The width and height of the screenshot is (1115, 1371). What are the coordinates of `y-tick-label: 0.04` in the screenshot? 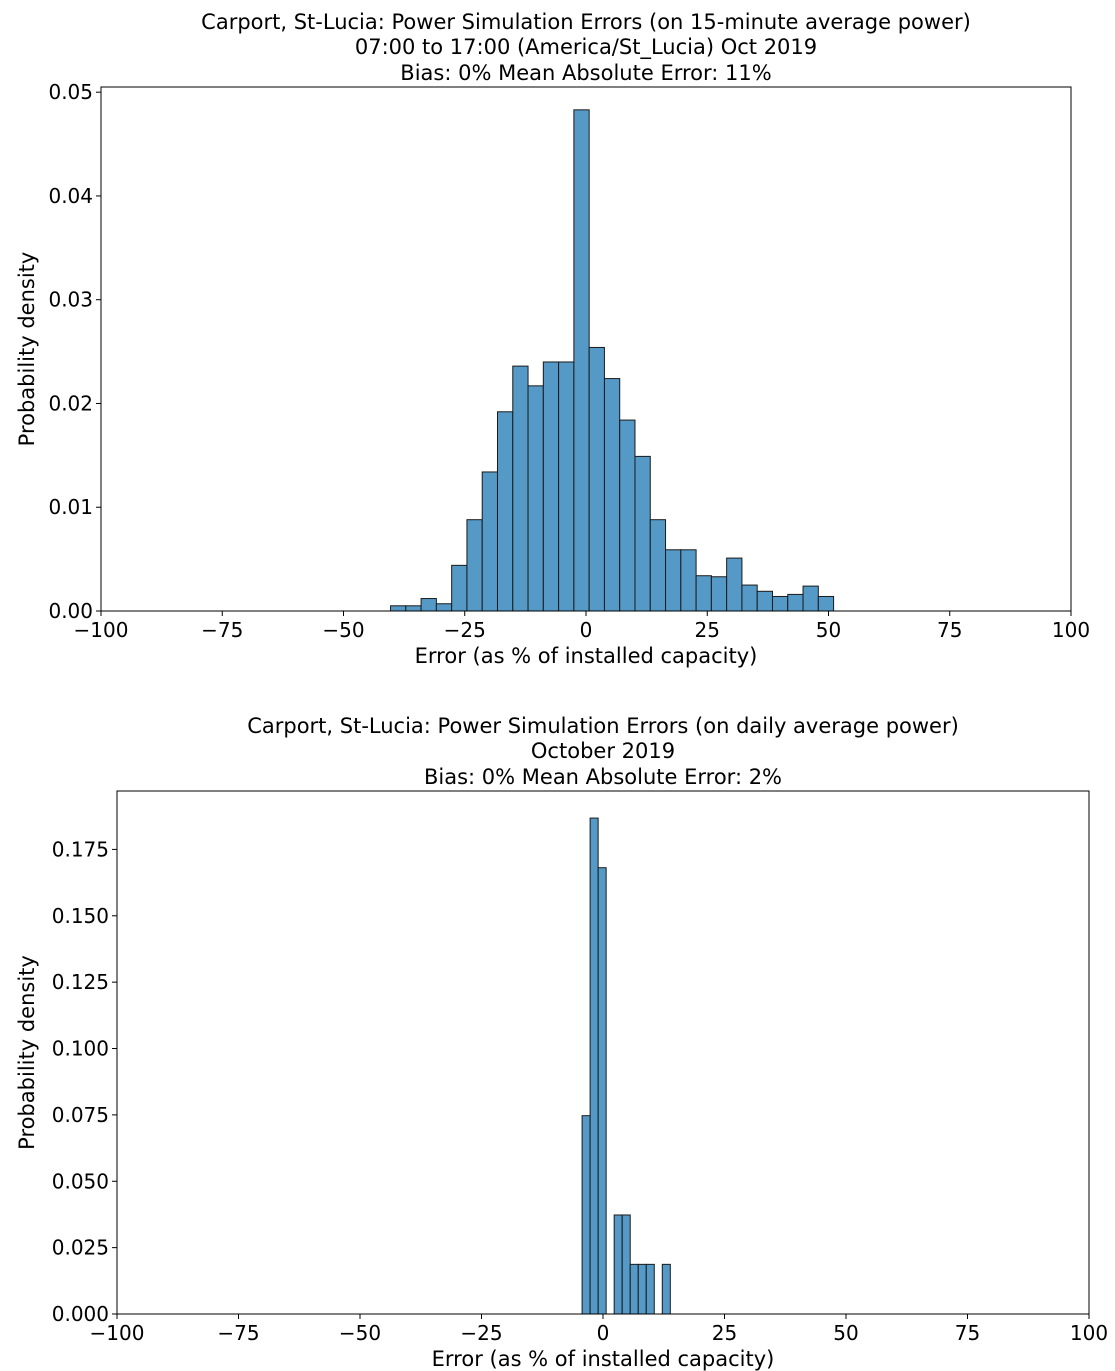 It's located at (70, 196).